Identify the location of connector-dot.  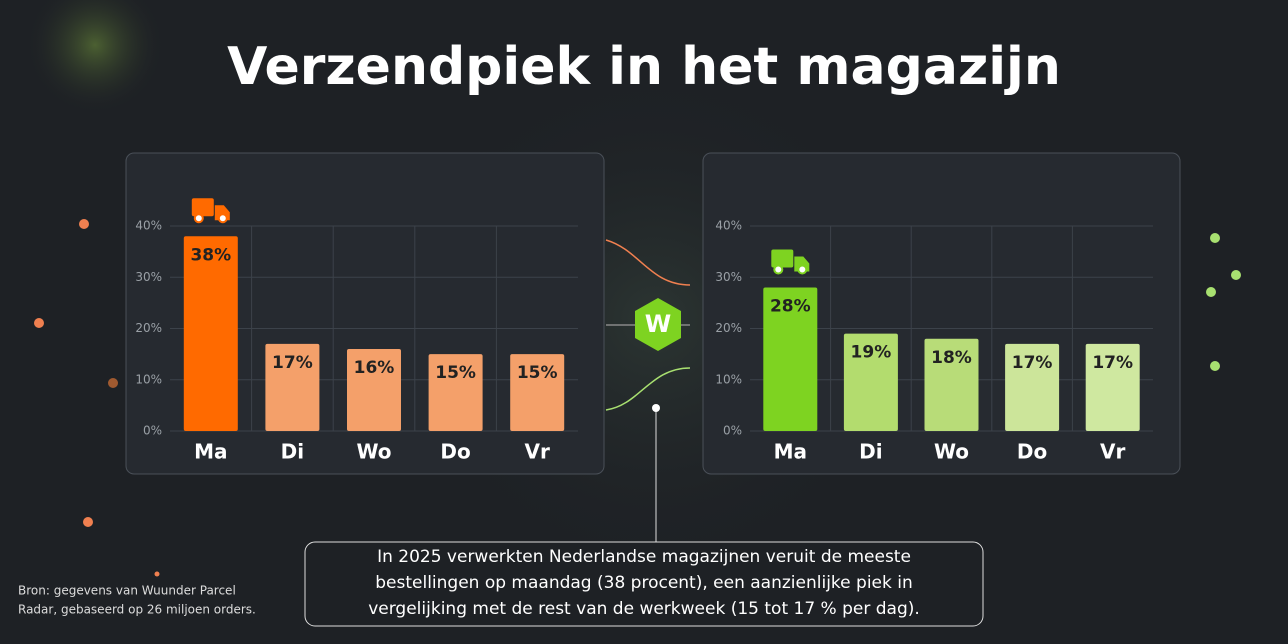
(656, 408).